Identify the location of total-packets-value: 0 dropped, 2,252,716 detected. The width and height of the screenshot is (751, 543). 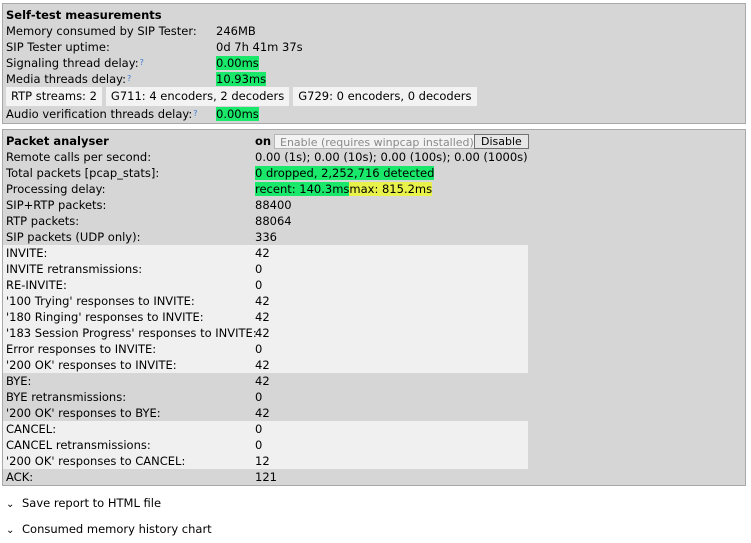
(345, 173).